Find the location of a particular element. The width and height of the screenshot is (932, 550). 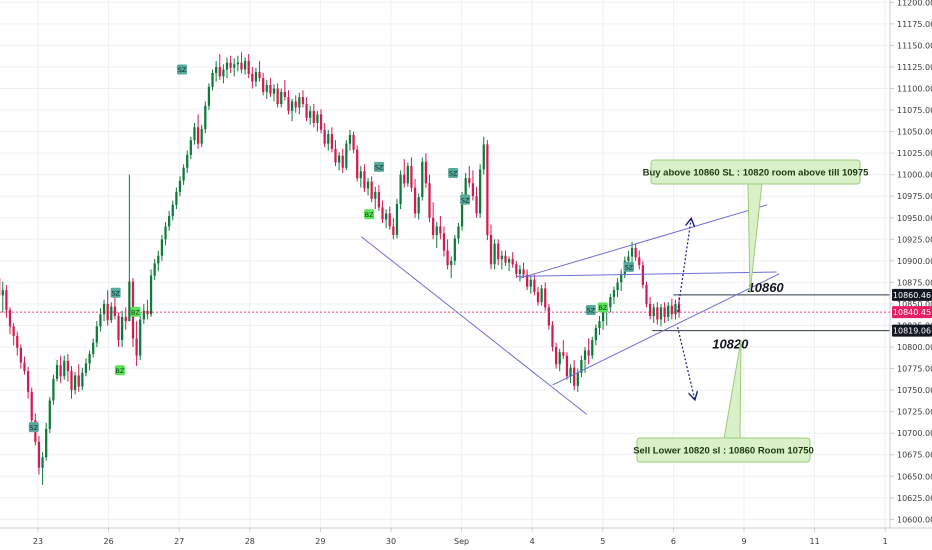

price-axis-tick-label: 10600.00 is located at coordinates (914, 519).